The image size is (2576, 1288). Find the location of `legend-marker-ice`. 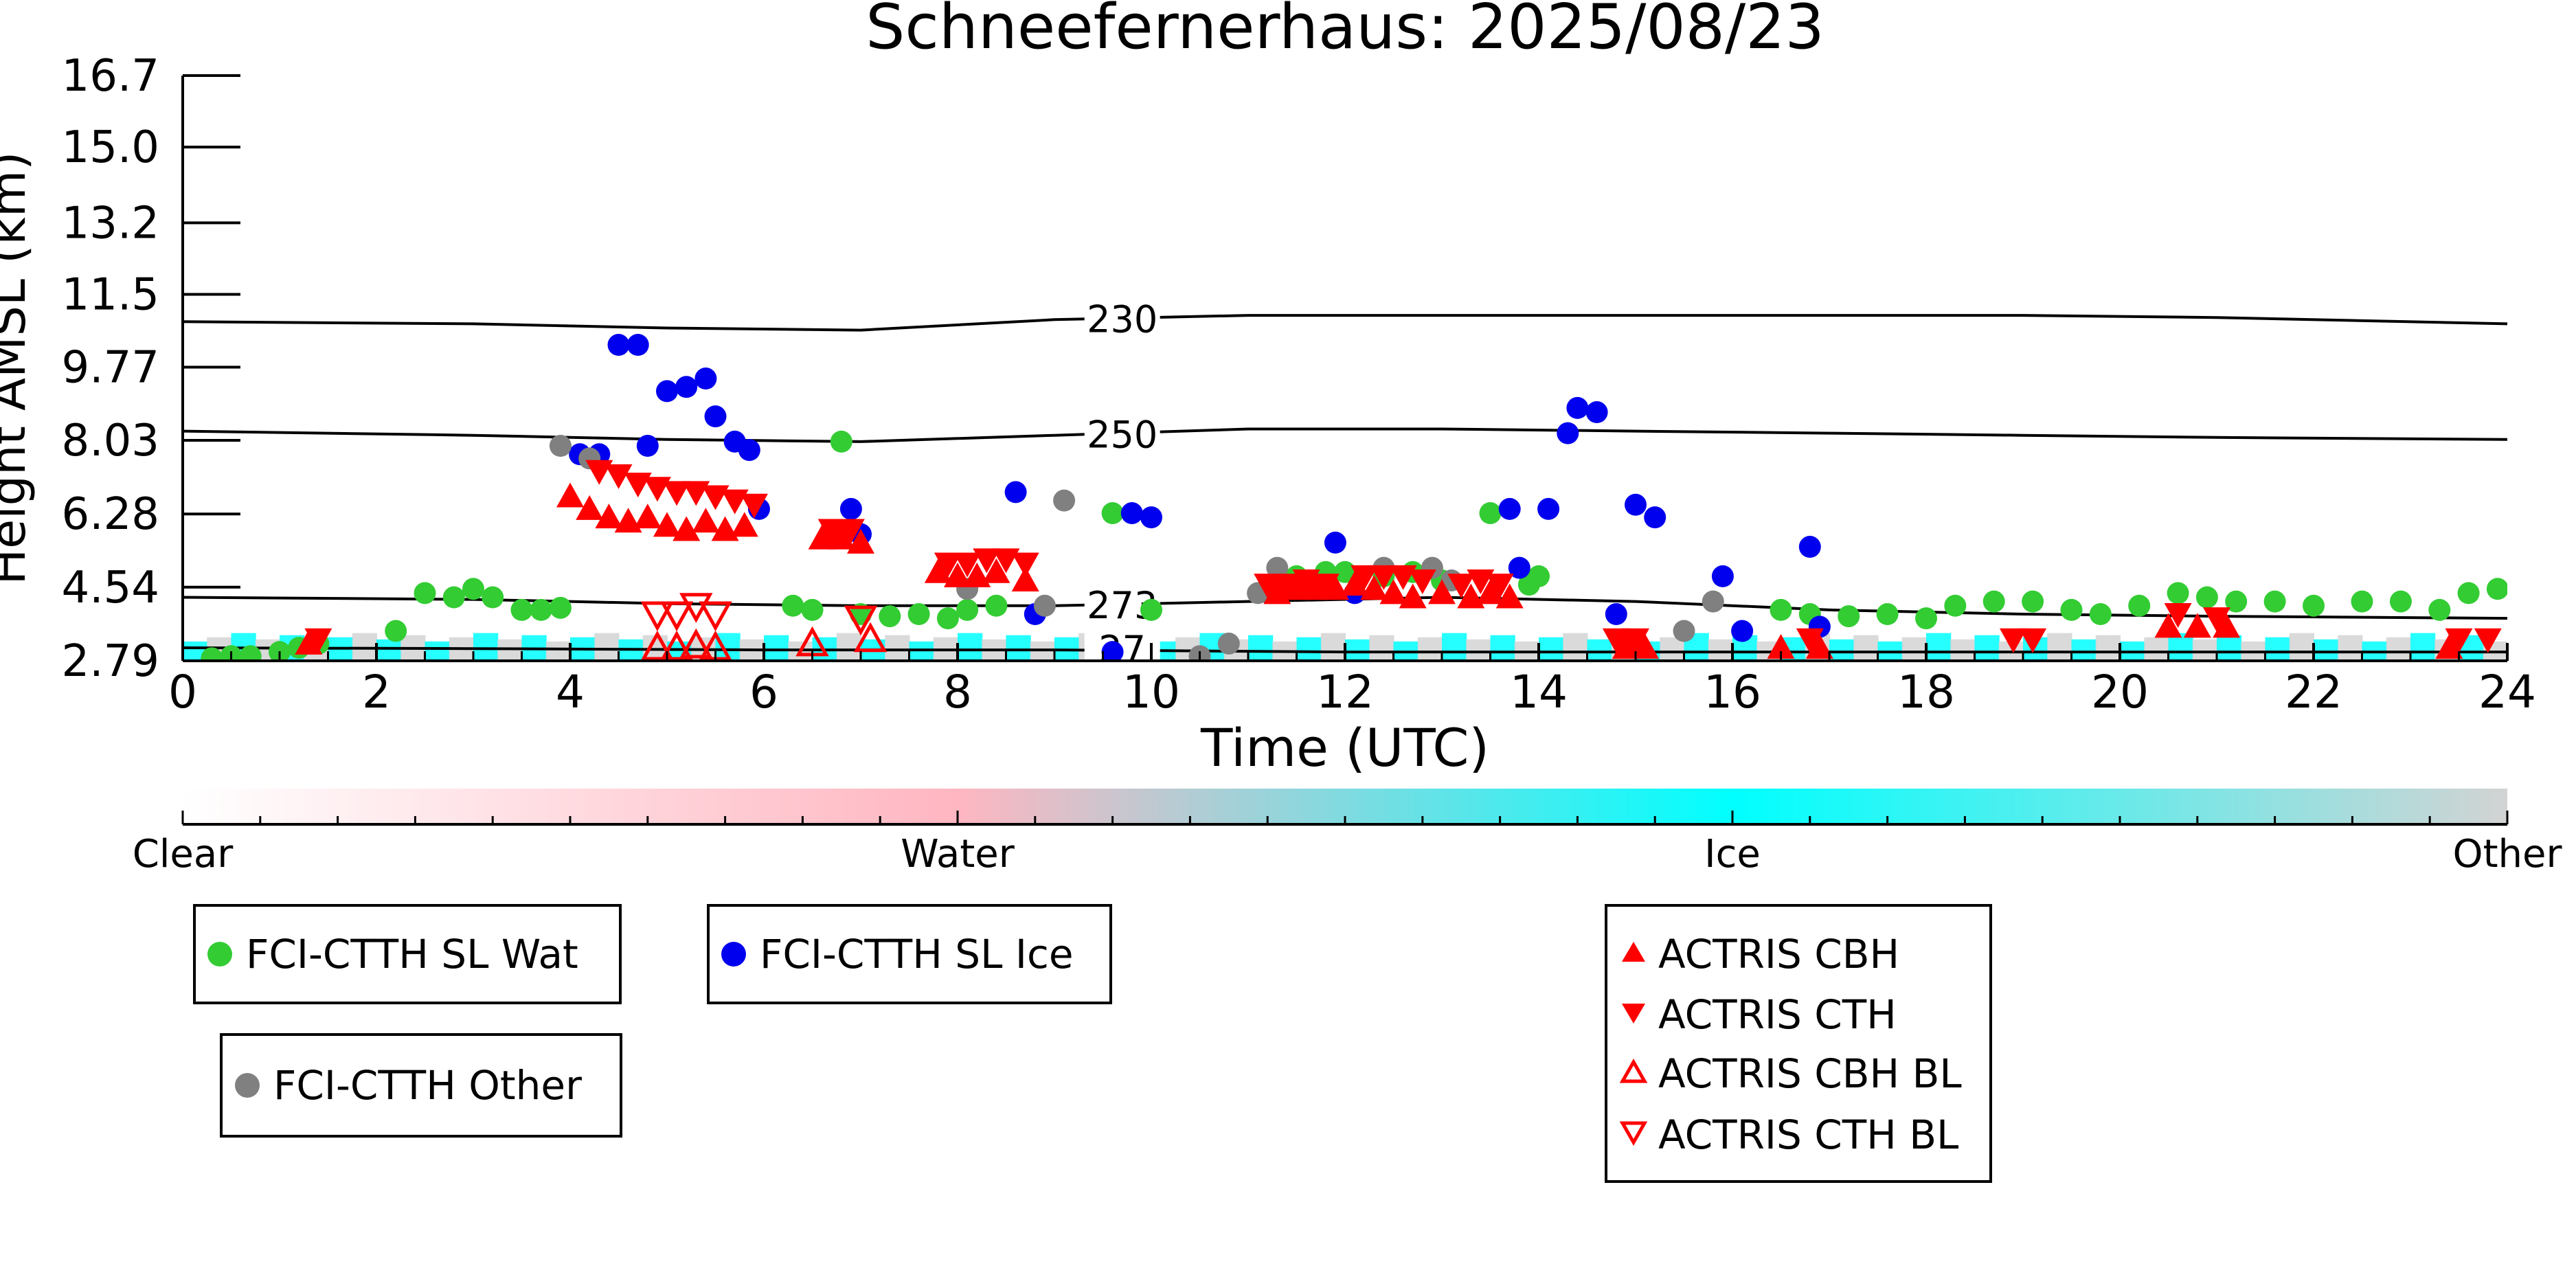

legend-marker-ice is located at coordinates (733, 954).